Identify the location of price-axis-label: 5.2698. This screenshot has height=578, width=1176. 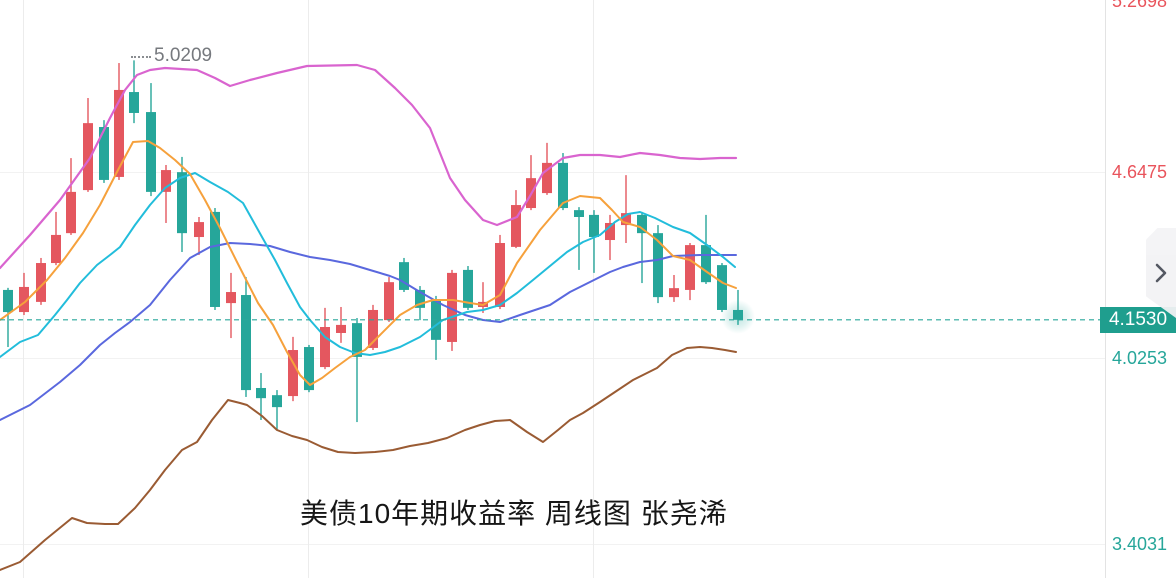
(1140, 5).